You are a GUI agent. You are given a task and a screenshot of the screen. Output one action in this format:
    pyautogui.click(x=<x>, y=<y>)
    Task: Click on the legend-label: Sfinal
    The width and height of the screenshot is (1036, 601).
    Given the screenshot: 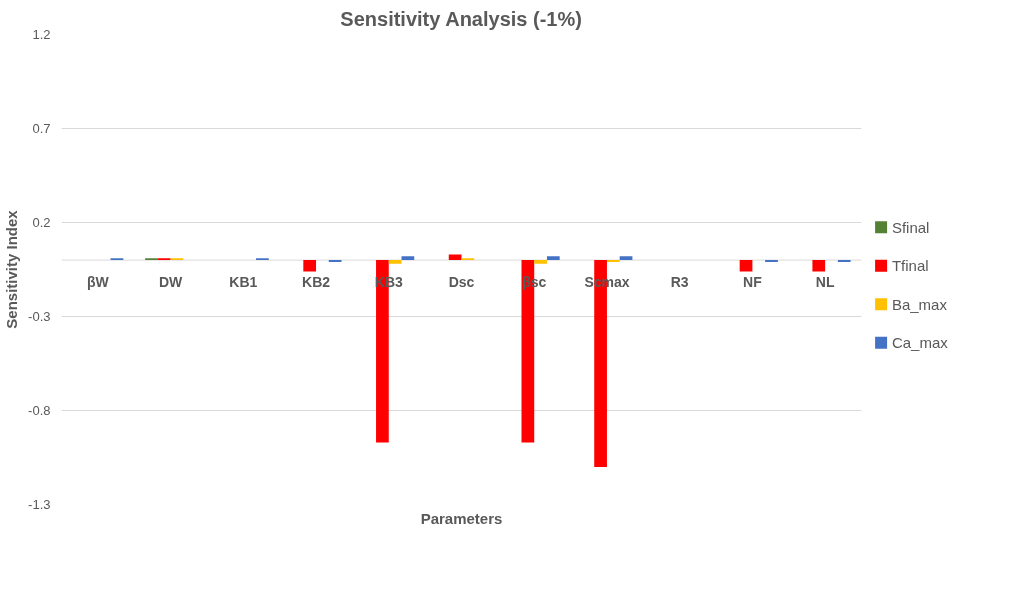 What is the action you would take?
    pyautogui.click(x=910, y=227)
    